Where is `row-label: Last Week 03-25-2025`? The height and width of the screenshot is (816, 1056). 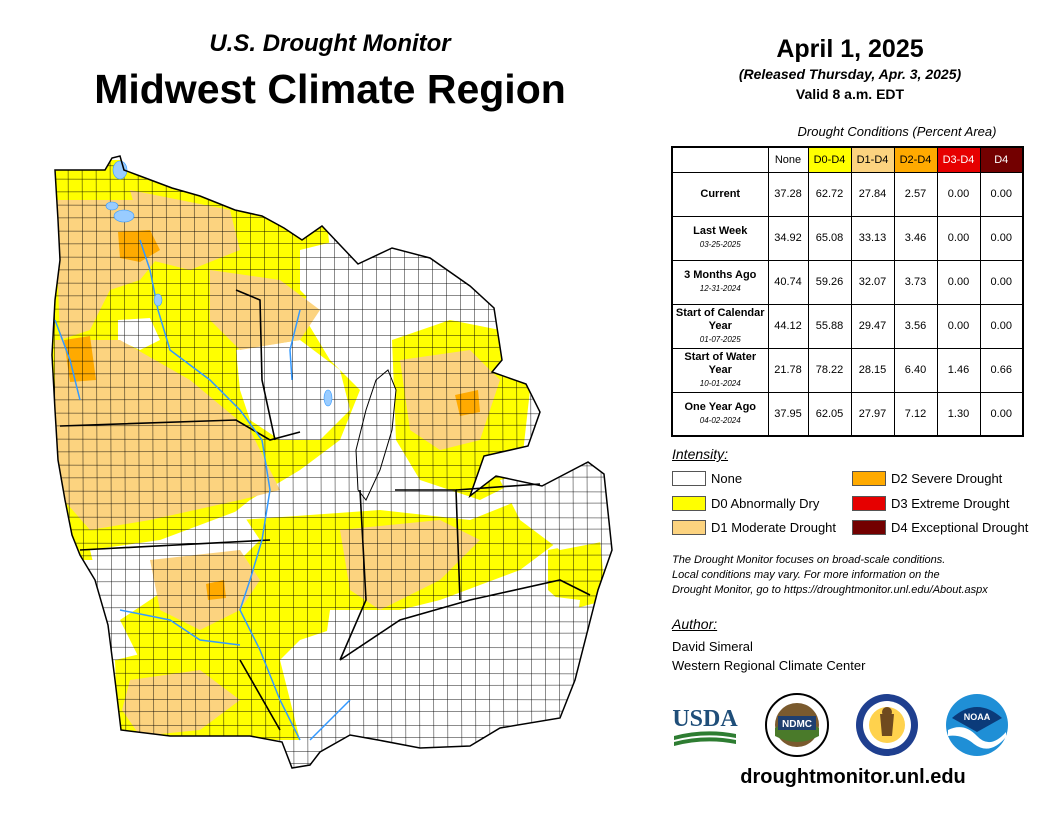 row-label: Last Week 03-25-2025 is located at coordinates (720, 238).